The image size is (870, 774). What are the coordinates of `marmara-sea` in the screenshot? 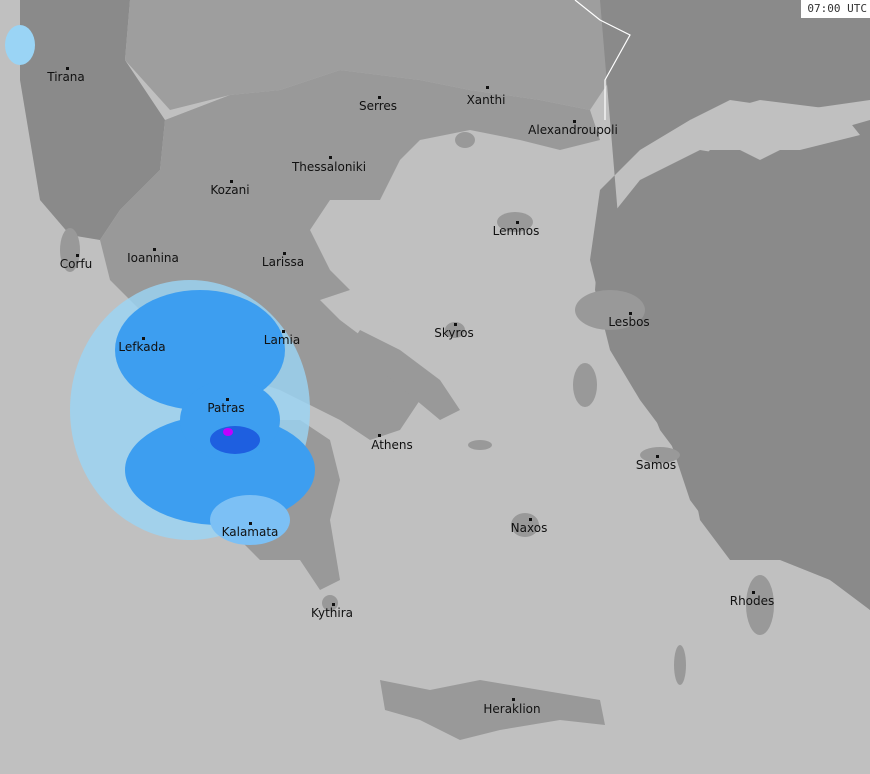 It's located at (775, 125).